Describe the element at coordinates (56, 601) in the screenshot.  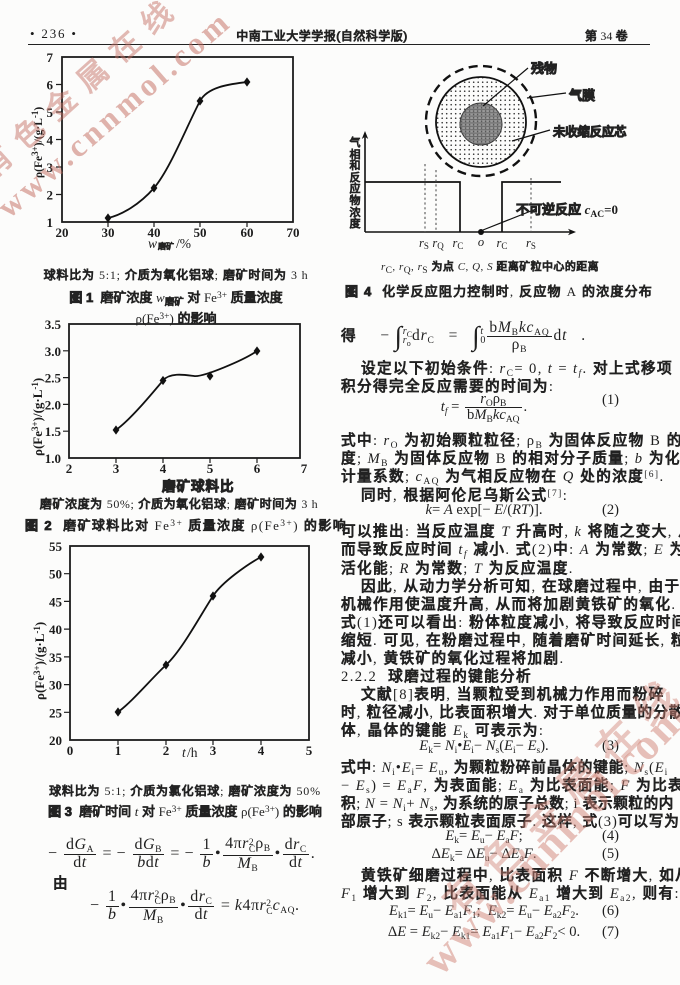
I see `svg-text: 45` at that location.